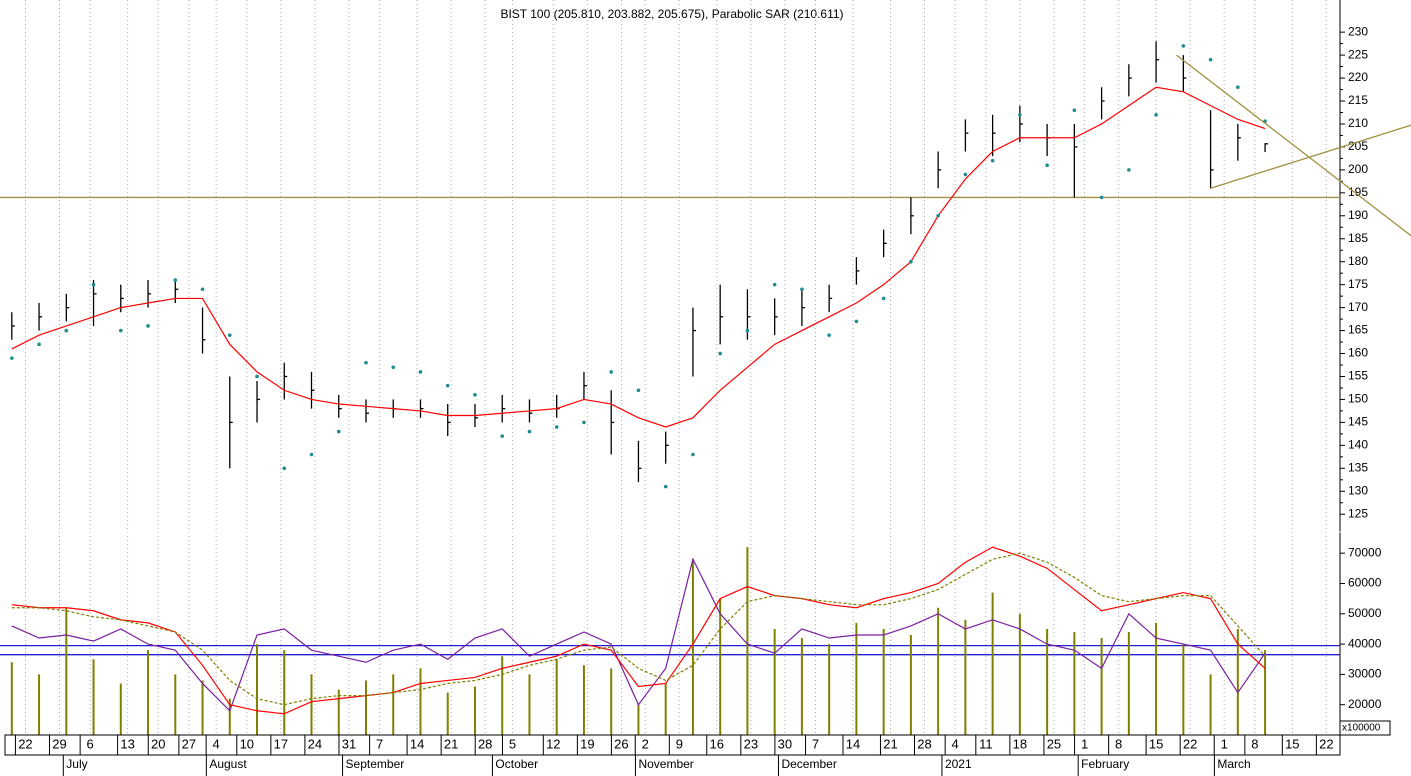 Image resolution: width=1411 pixels, height=776 pixels. Describe the element at coordinates (1358, 192) in the screenshot. I see `y-tick-label: 195` at that location.